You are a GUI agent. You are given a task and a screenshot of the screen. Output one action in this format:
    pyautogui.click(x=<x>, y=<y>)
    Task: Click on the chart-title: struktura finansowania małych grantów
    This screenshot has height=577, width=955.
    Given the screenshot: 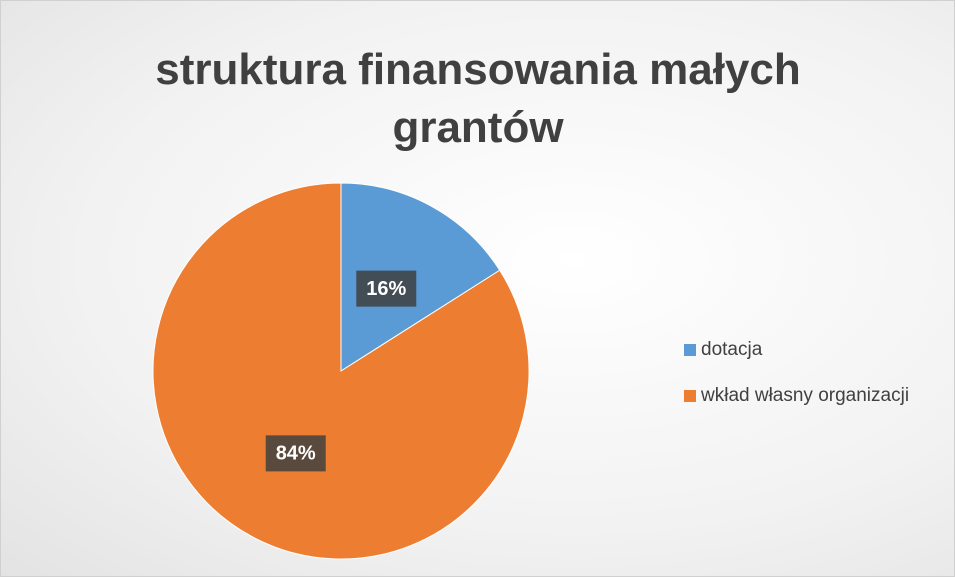 What is the action you would take?
    pyautogui.click(x=478, y=98)
    